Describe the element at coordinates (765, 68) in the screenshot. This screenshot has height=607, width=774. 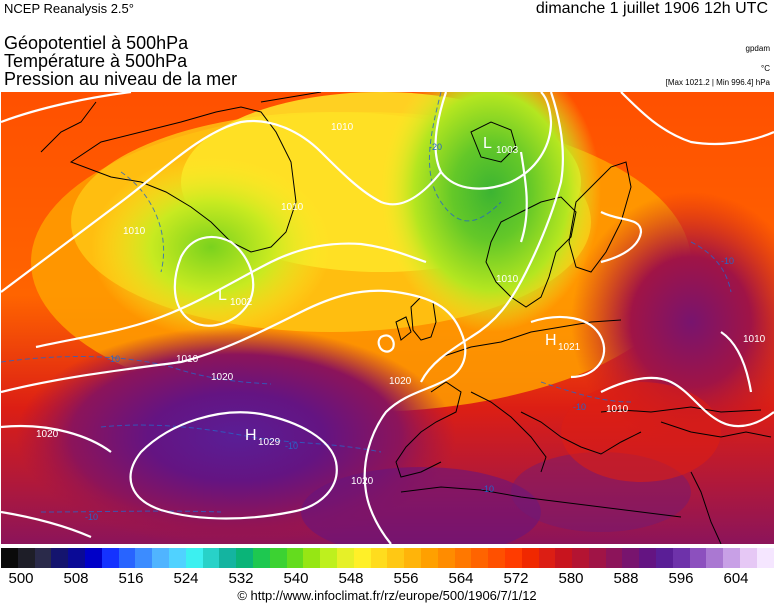
I see `unit-celsius: °C` at that location.